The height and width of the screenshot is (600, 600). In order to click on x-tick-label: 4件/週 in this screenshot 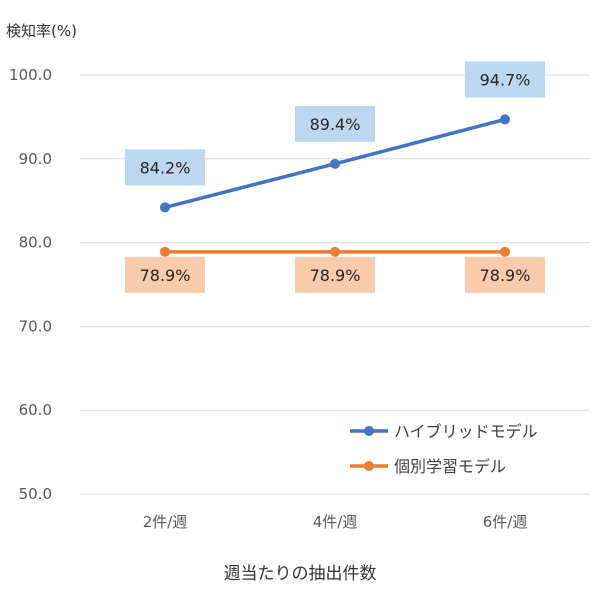, I will do `click(335, 522)`.